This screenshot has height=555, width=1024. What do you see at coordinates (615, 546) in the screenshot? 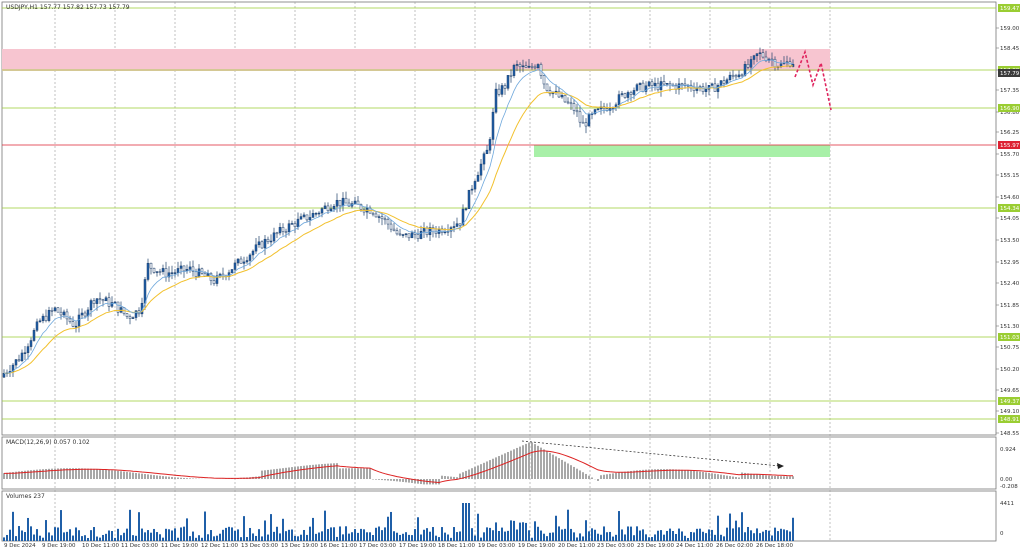
I see `time-axis-label: 23 Dec 03:00` at bounding box center [615, 546].